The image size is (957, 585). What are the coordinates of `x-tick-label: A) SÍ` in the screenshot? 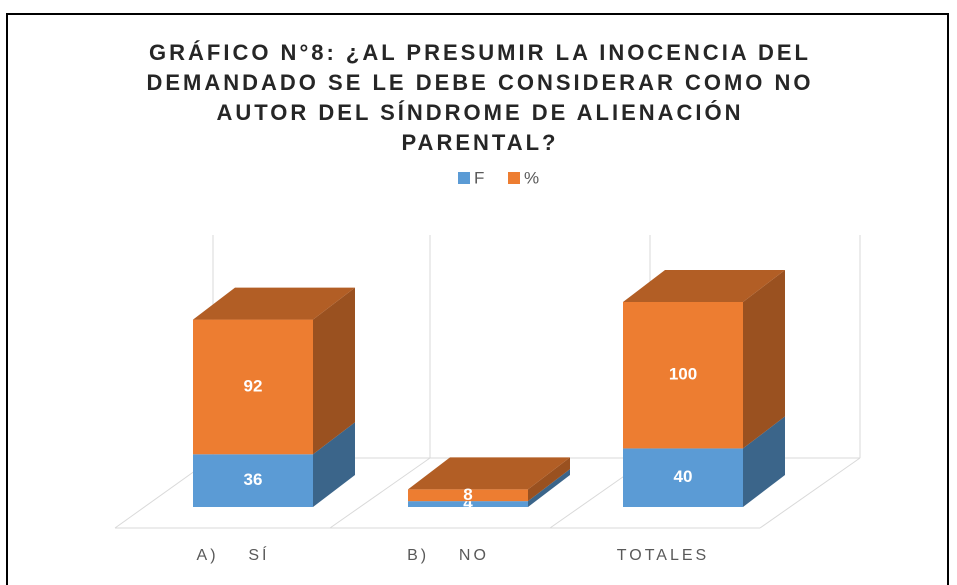 It's located at (233, 554).